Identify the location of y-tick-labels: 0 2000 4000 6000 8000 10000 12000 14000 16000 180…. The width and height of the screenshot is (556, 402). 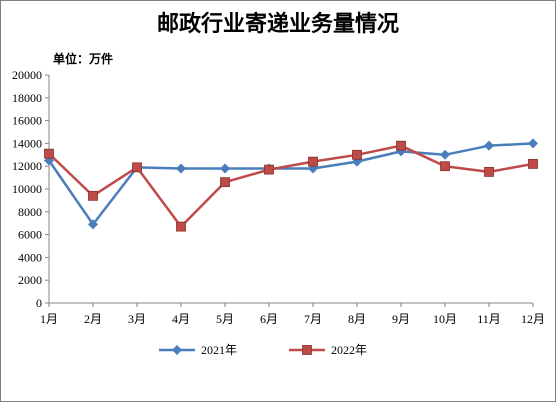
(27, 189).